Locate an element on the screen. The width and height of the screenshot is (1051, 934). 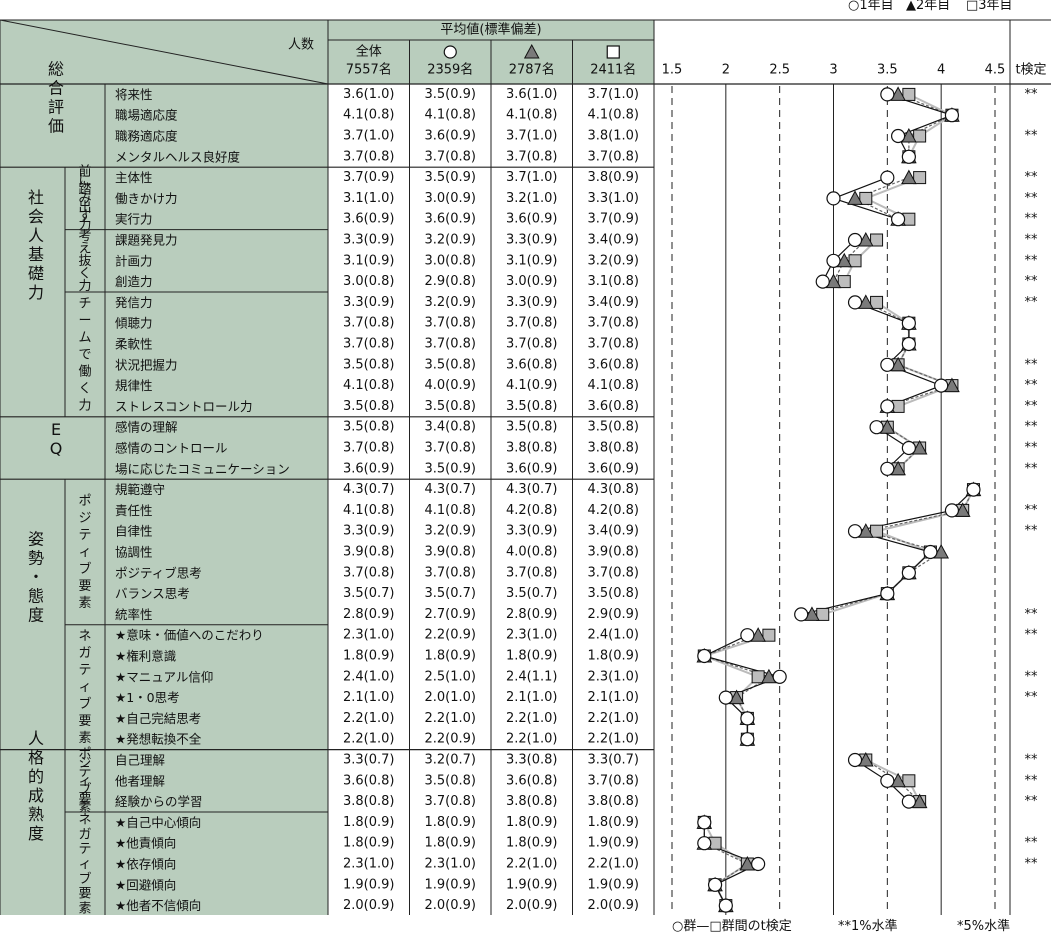
row-item-label: 発信力 is located at coordinates (134, 302).